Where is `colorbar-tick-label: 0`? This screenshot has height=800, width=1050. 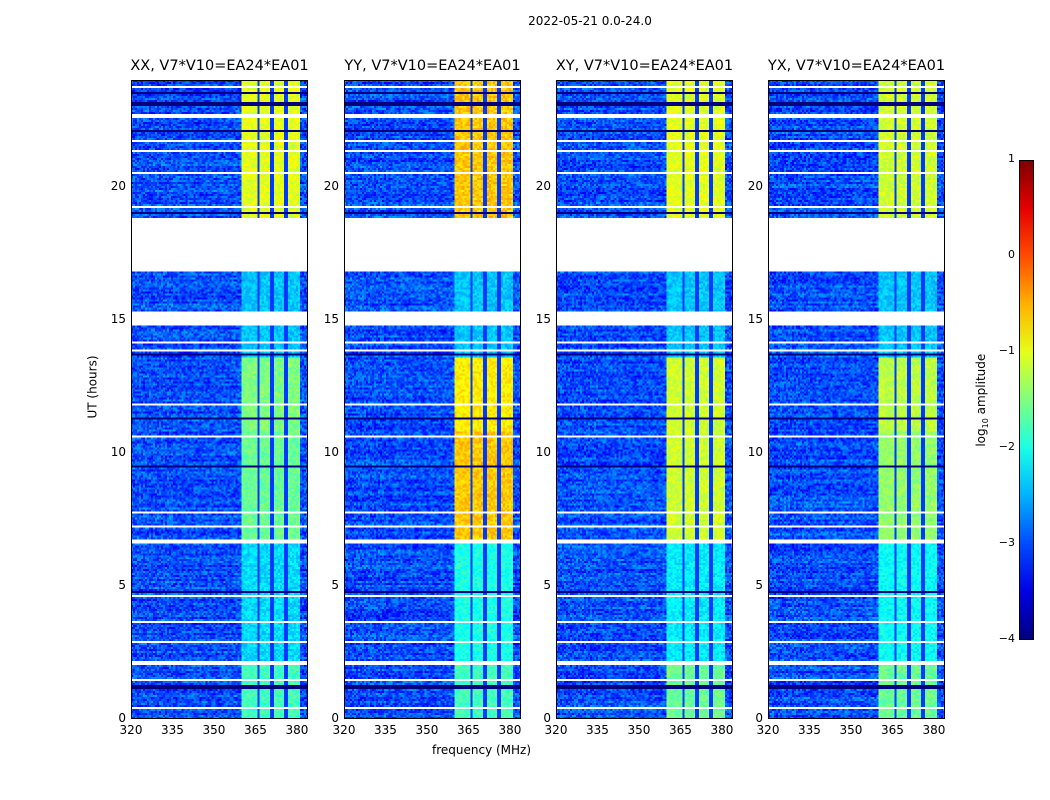 colorbar-tick-label: 0 is located at coordinates (1011, 254).